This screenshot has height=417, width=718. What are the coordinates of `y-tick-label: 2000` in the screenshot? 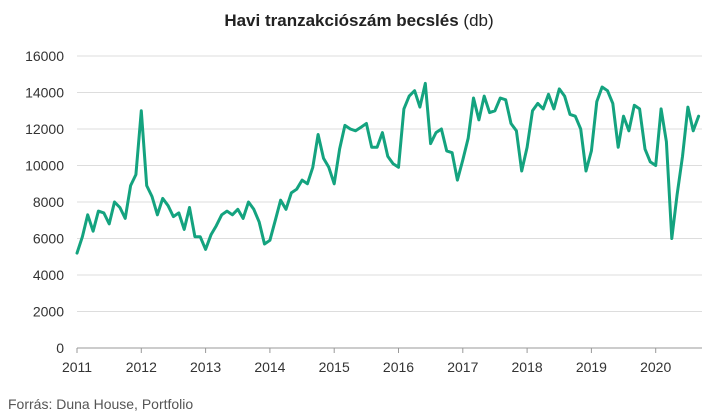 It's located at (48, 312).